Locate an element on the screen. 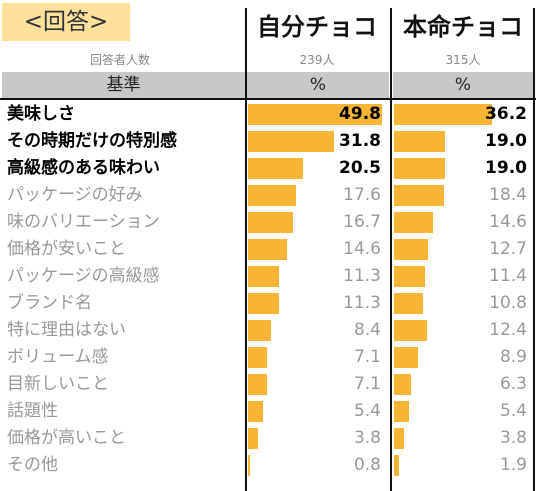  value-label-self: 0.8 is located at coordinates (367, 465).